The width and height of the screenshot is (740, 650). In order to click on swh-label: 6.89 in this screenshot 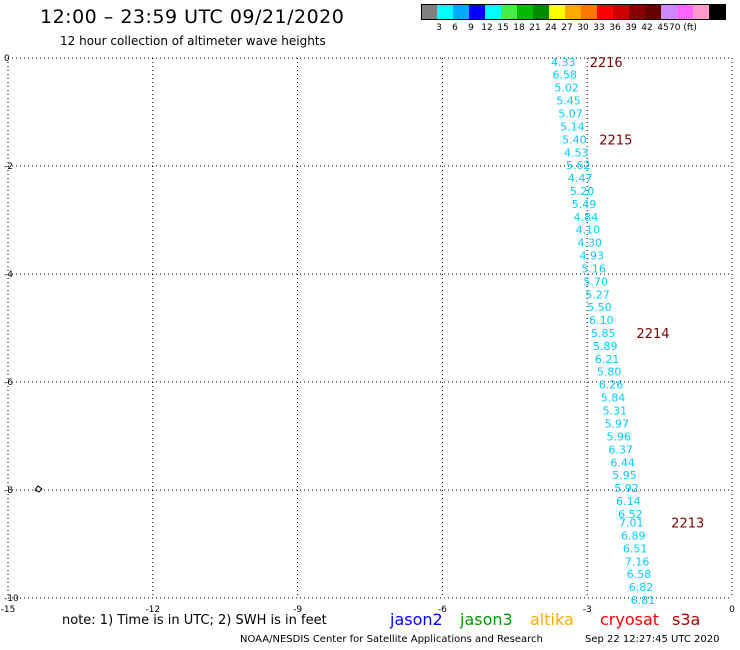, I will do `click(633, 535)`.